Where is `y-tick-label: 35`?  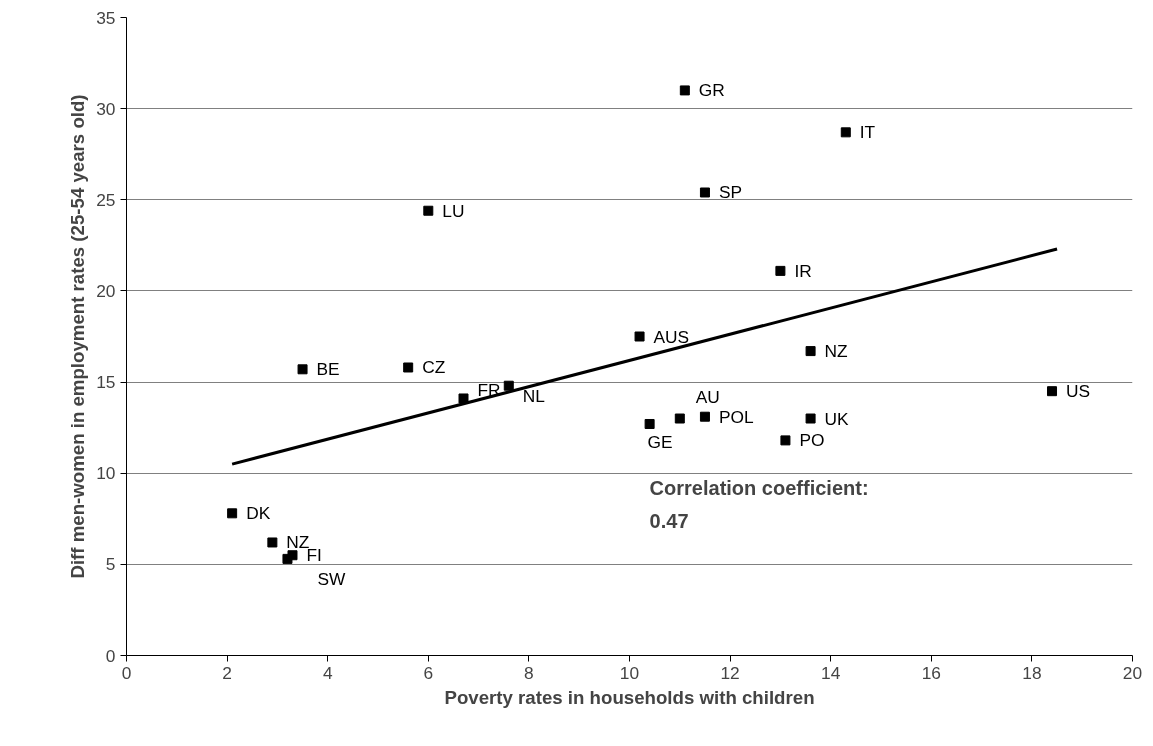
y-tick-label: 35 is located at coordinates (106, 17).